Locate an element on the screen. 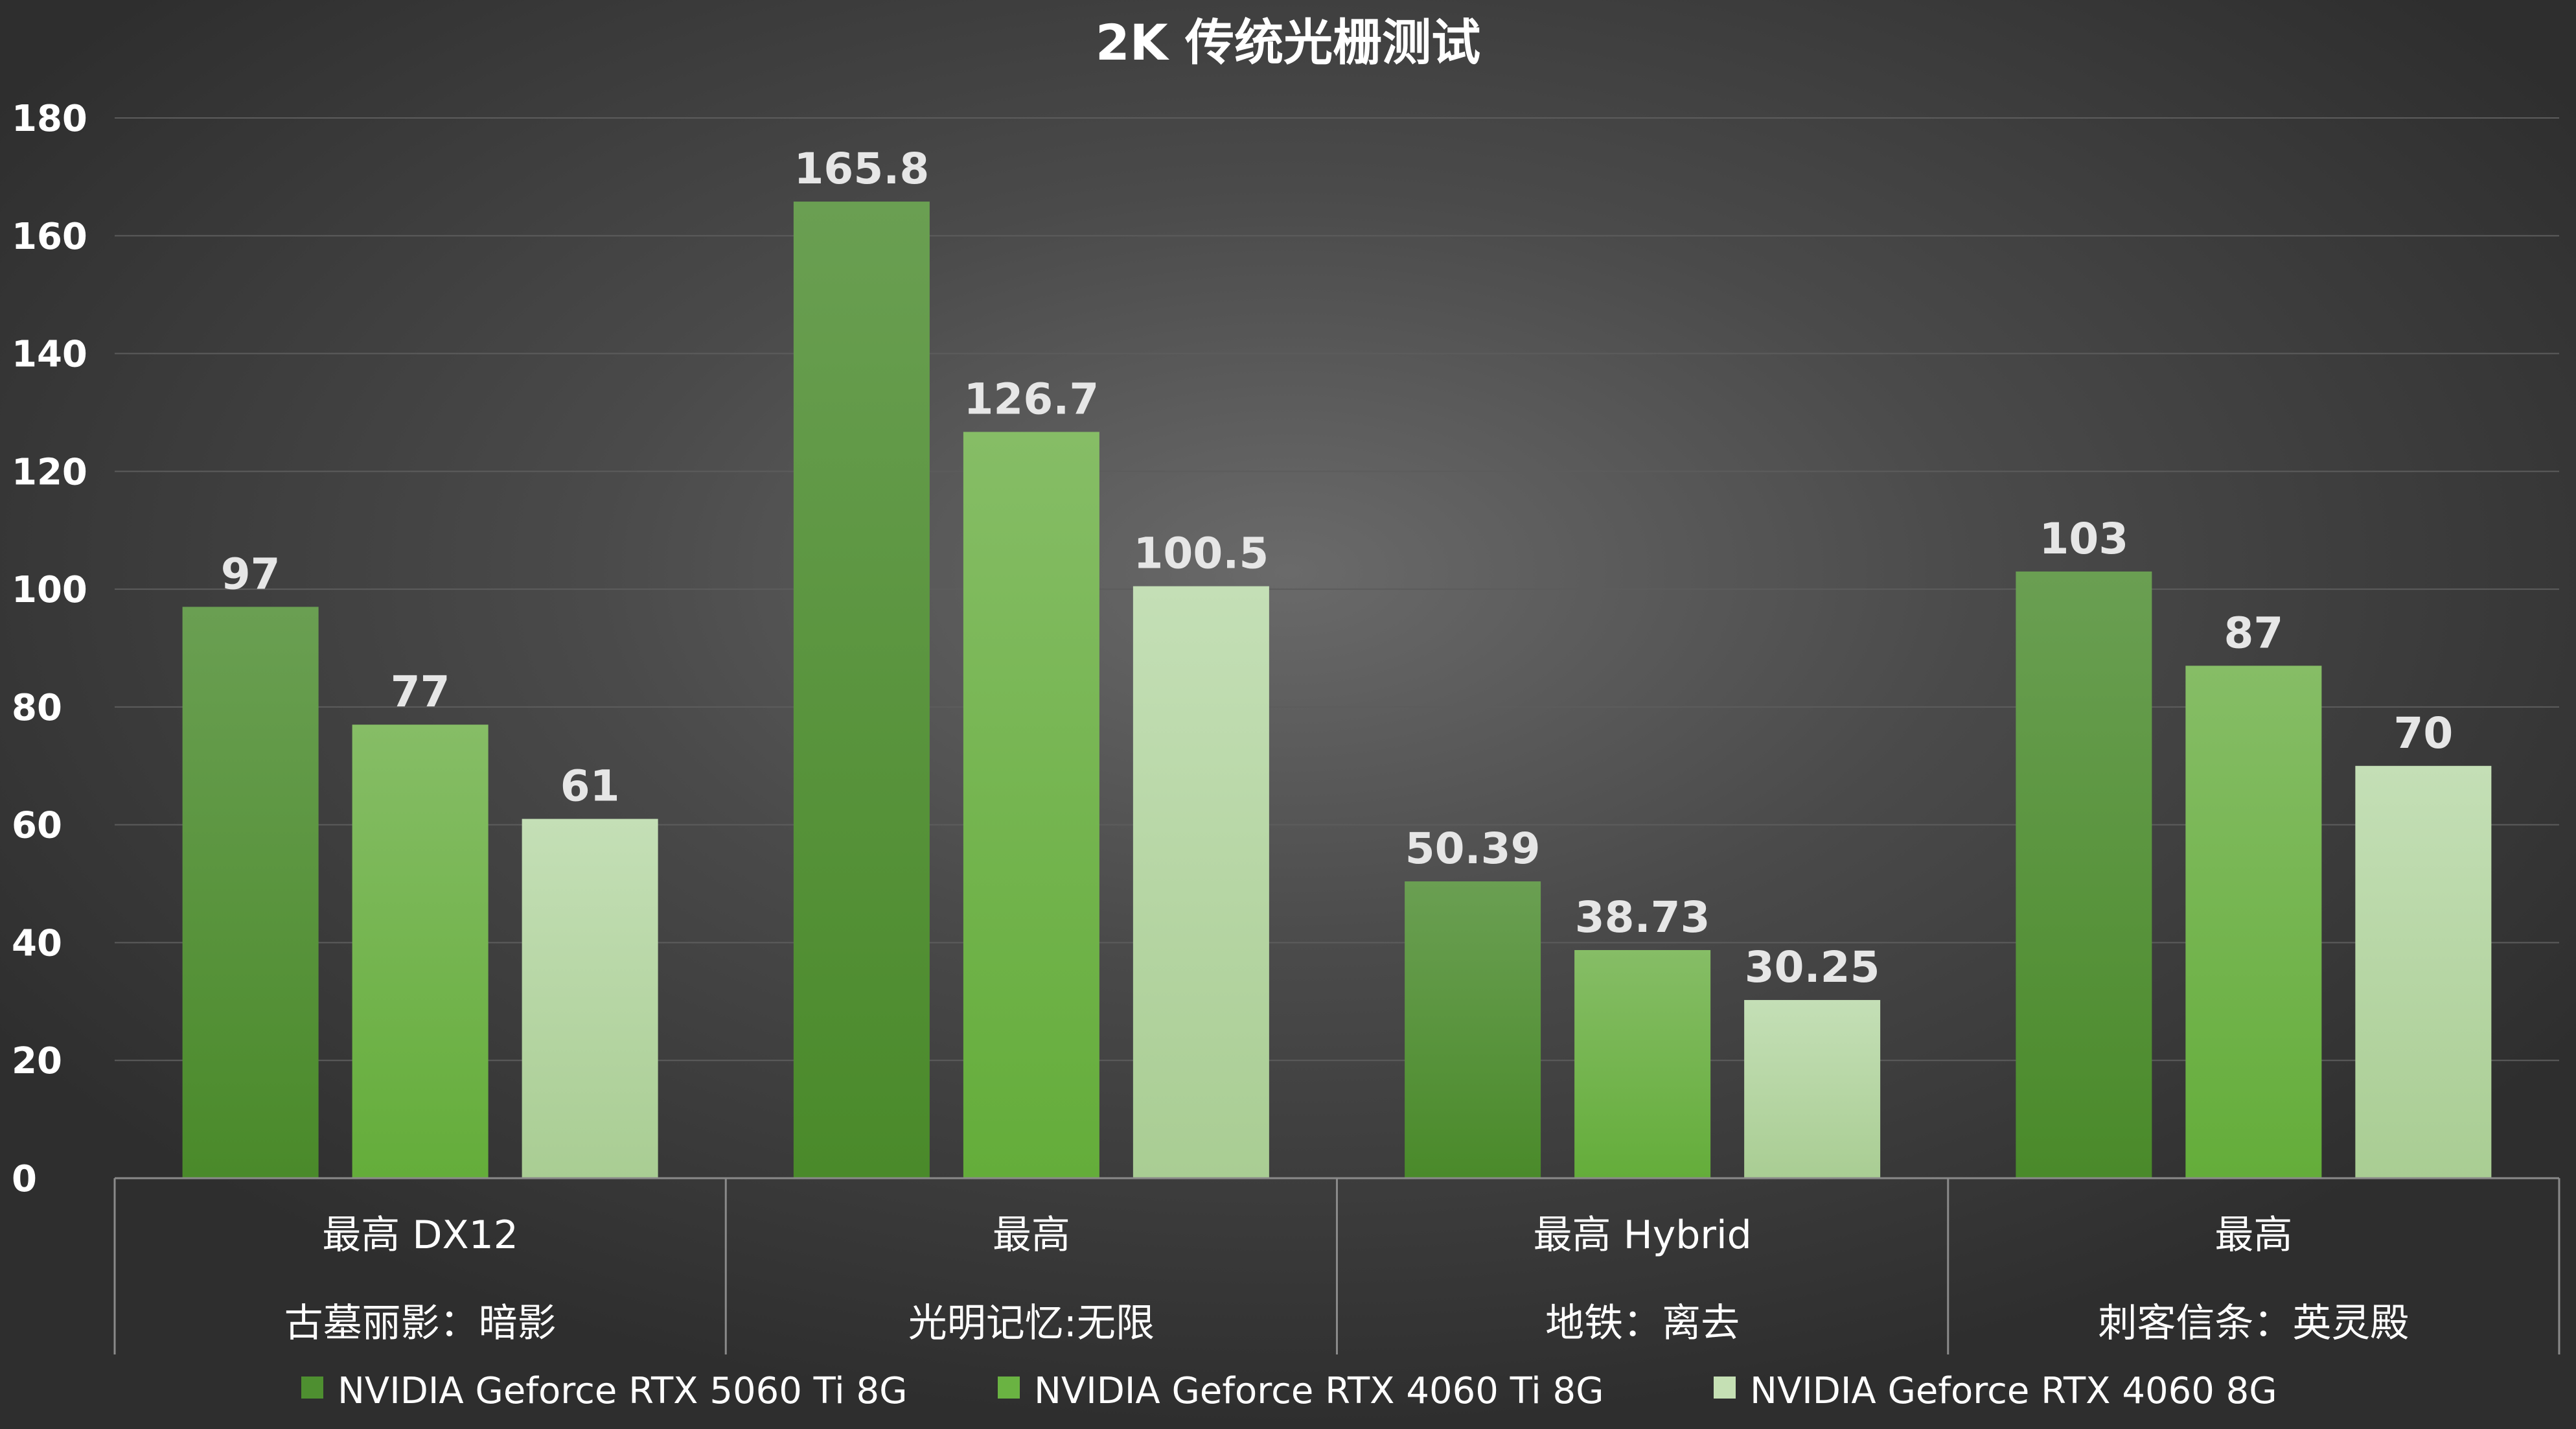 This screenshot has width=2576, height=1429. bar-value-label: 30.25 is located at coordinates (1812, 967).